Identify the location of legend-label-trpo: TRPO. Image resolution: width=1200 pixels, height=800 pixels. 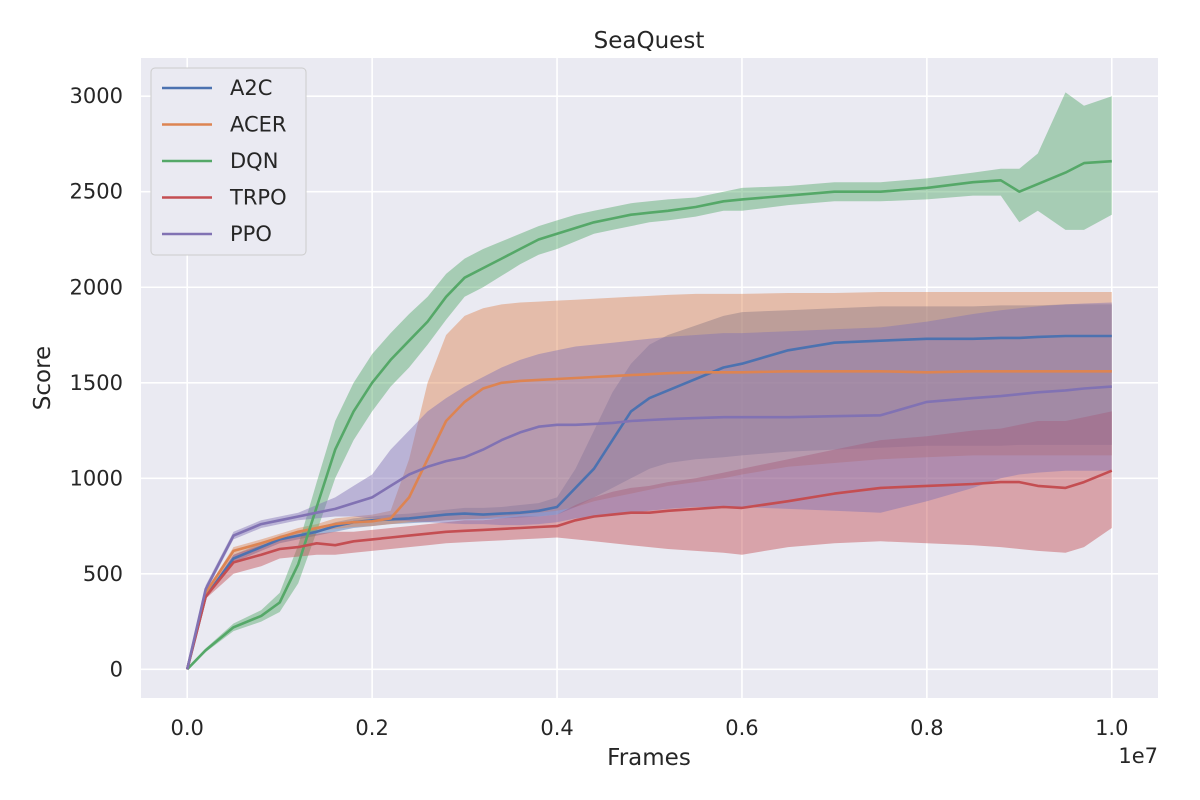
(258, 198).